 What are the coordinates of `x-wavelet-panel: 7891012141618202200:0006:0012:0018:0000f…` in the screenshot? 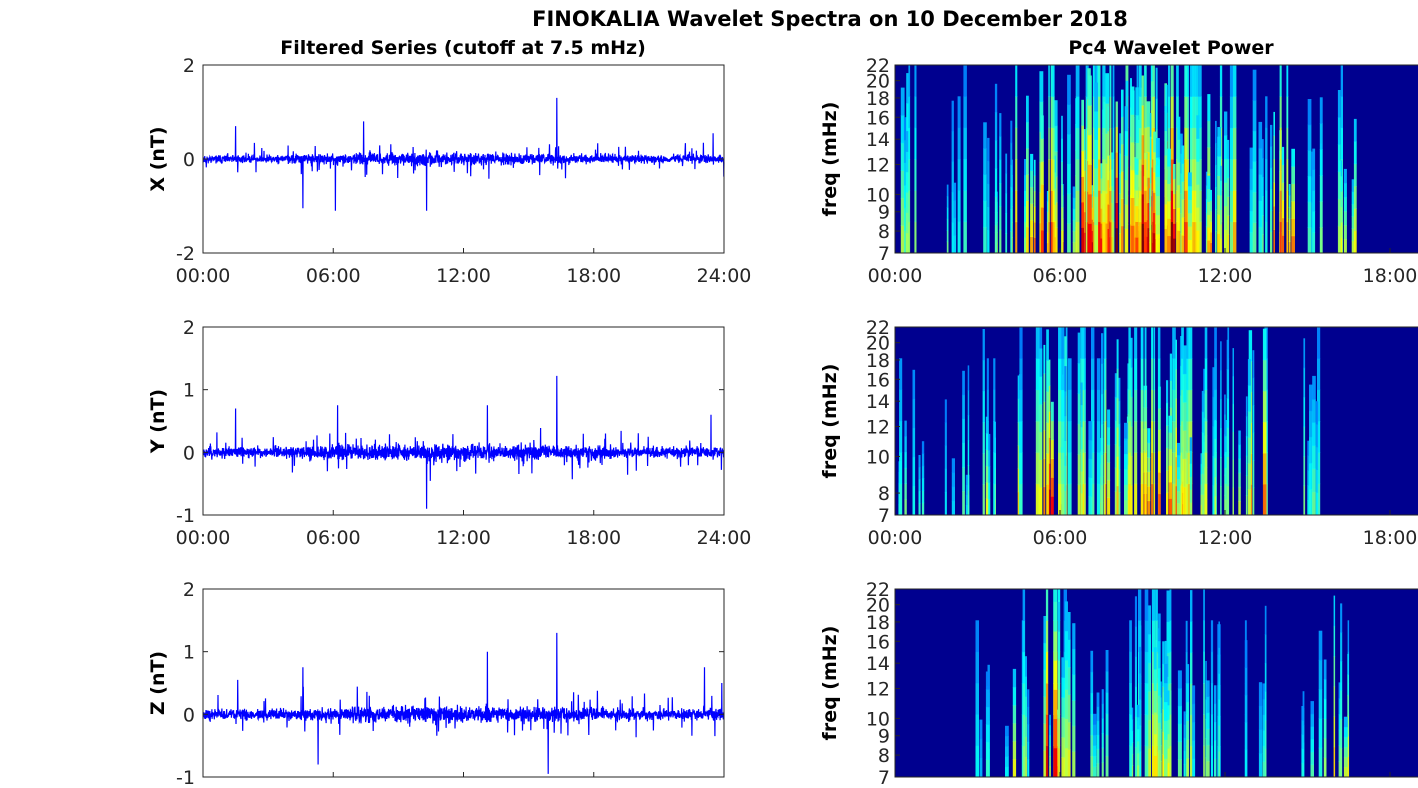 It's located at (1118, 171).